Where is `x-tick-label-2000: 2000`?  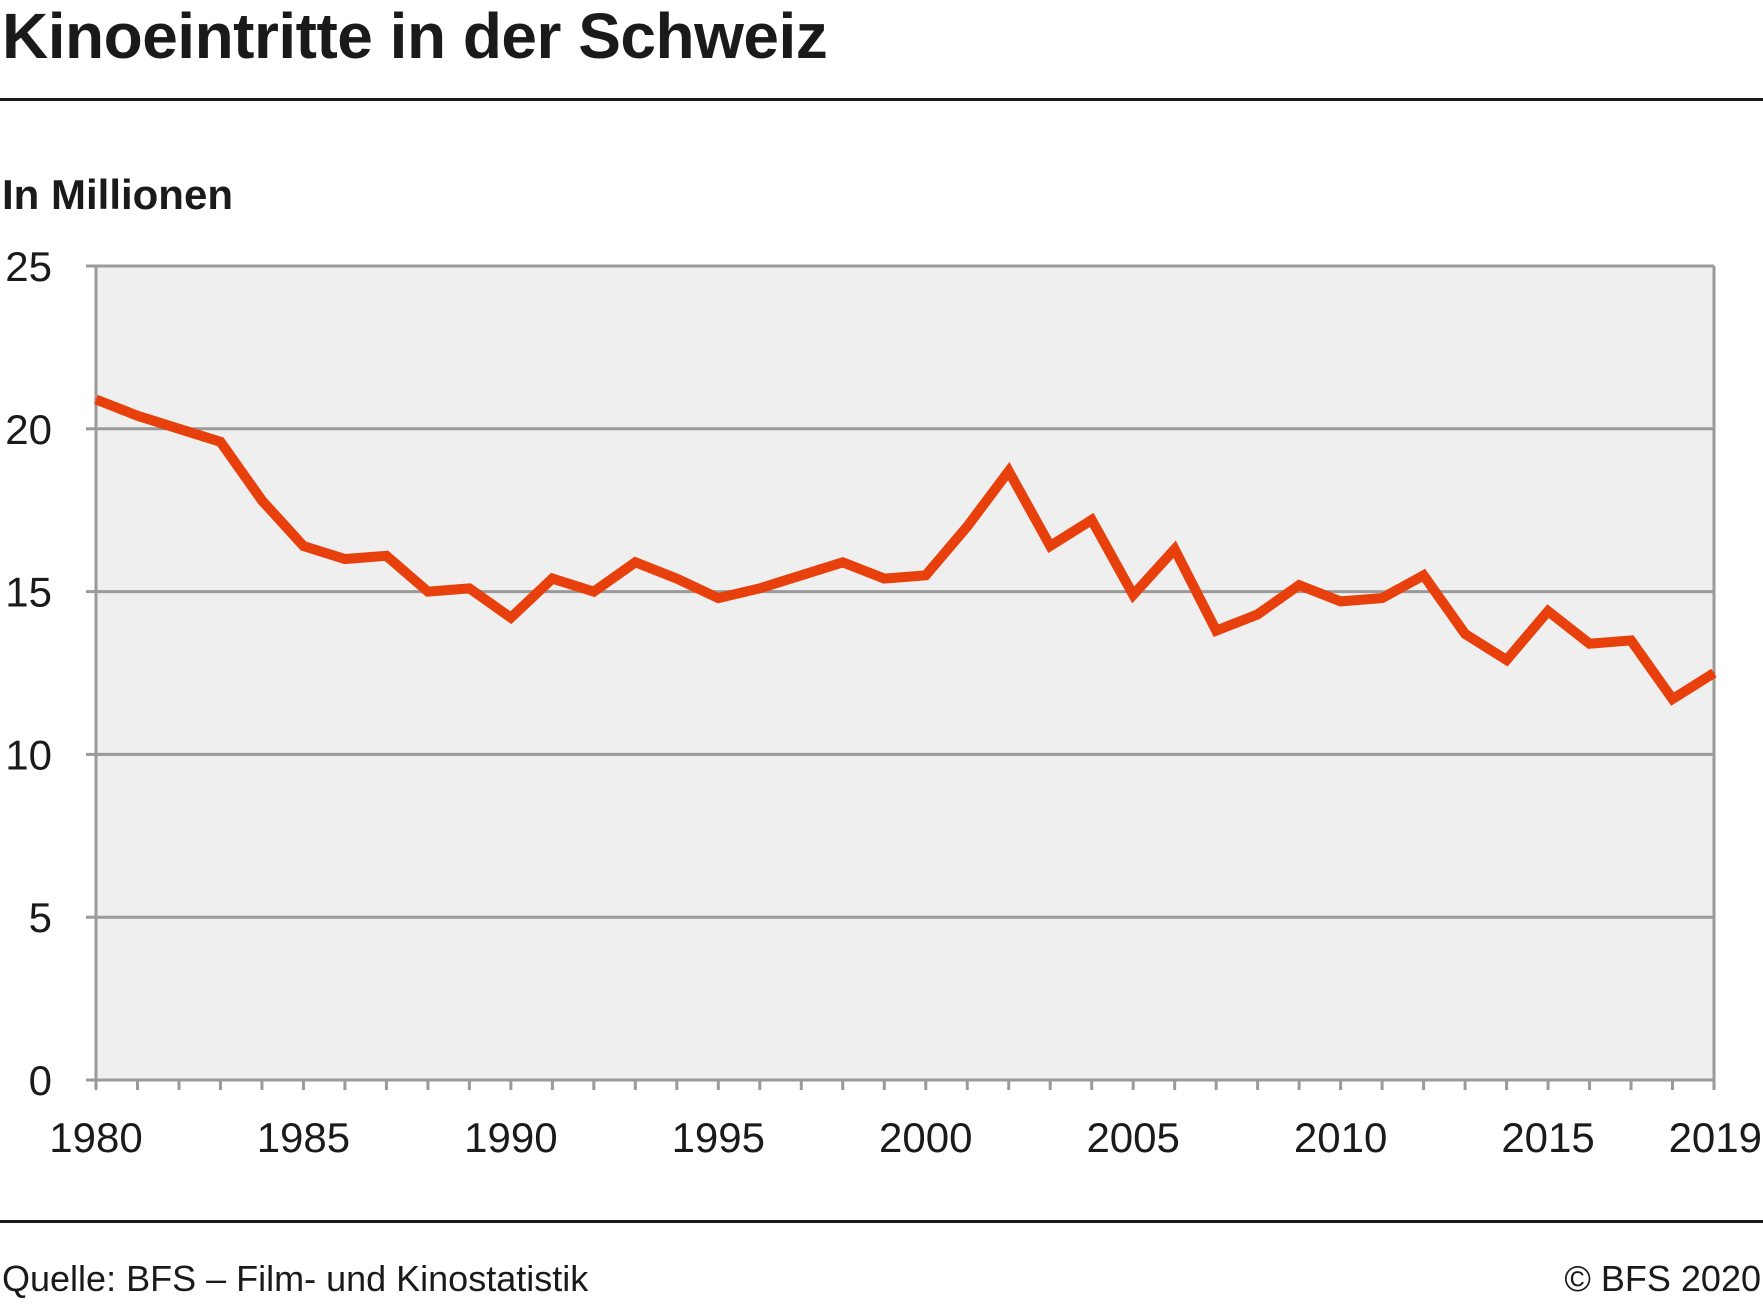 x-tick-label-2000: 2000 is located at coordinates (925, 1137).